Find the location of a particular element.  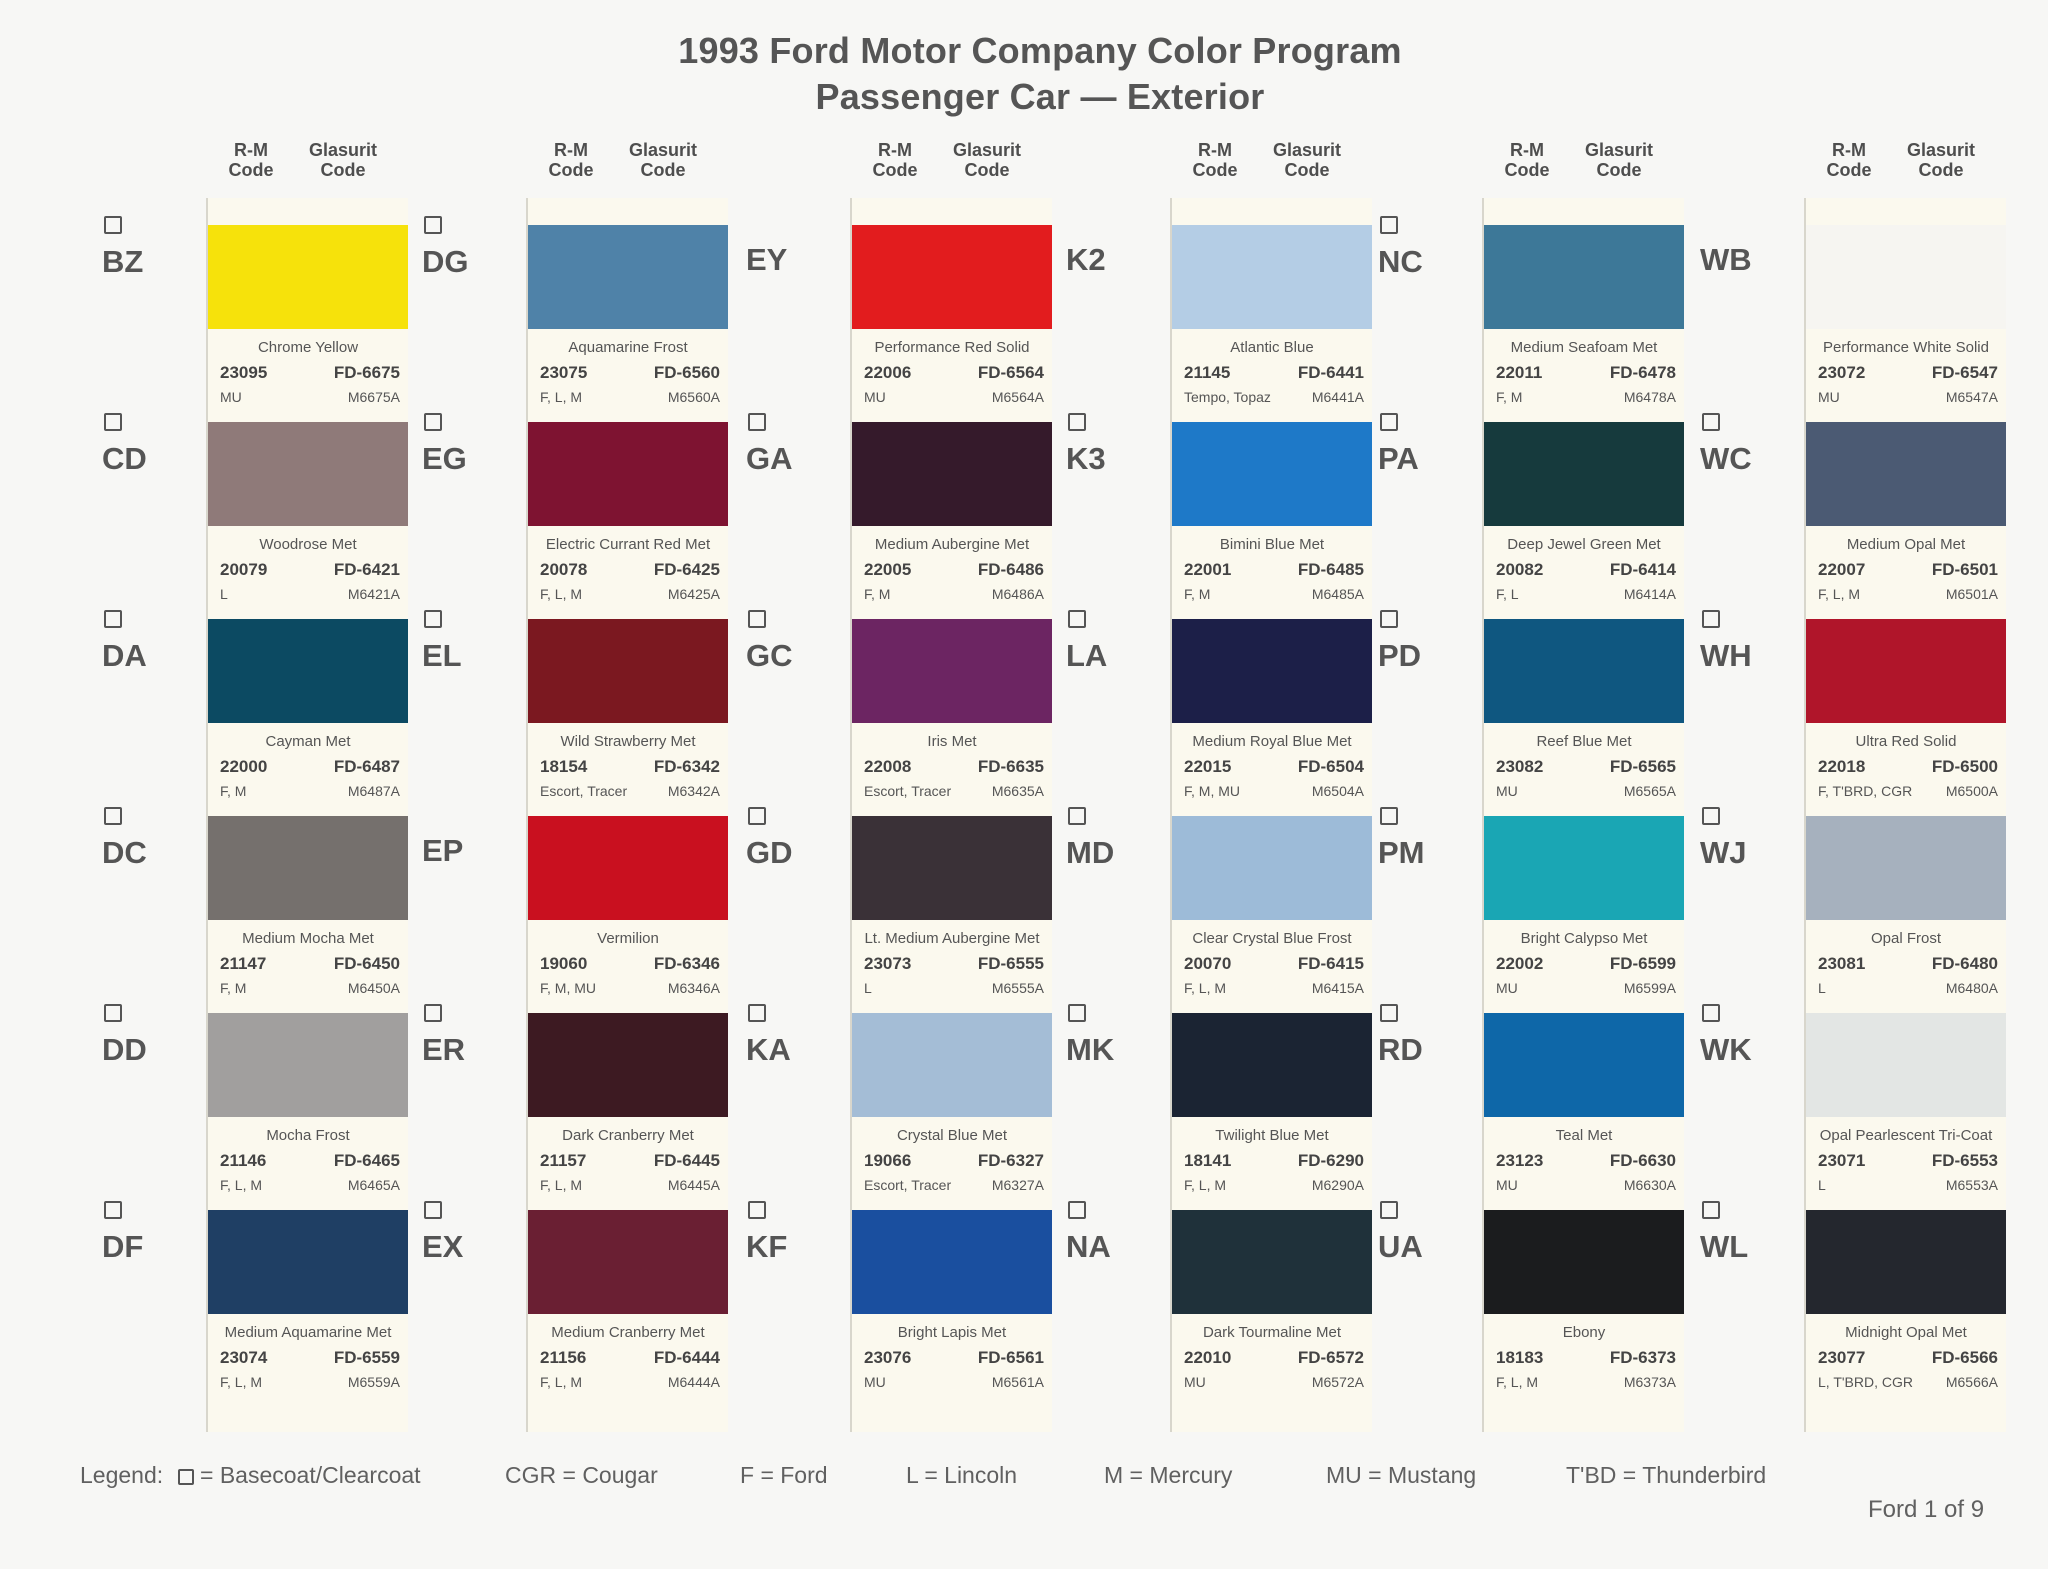

models: L, T'BRD, CGR is located at coordinates (1865, 1382).